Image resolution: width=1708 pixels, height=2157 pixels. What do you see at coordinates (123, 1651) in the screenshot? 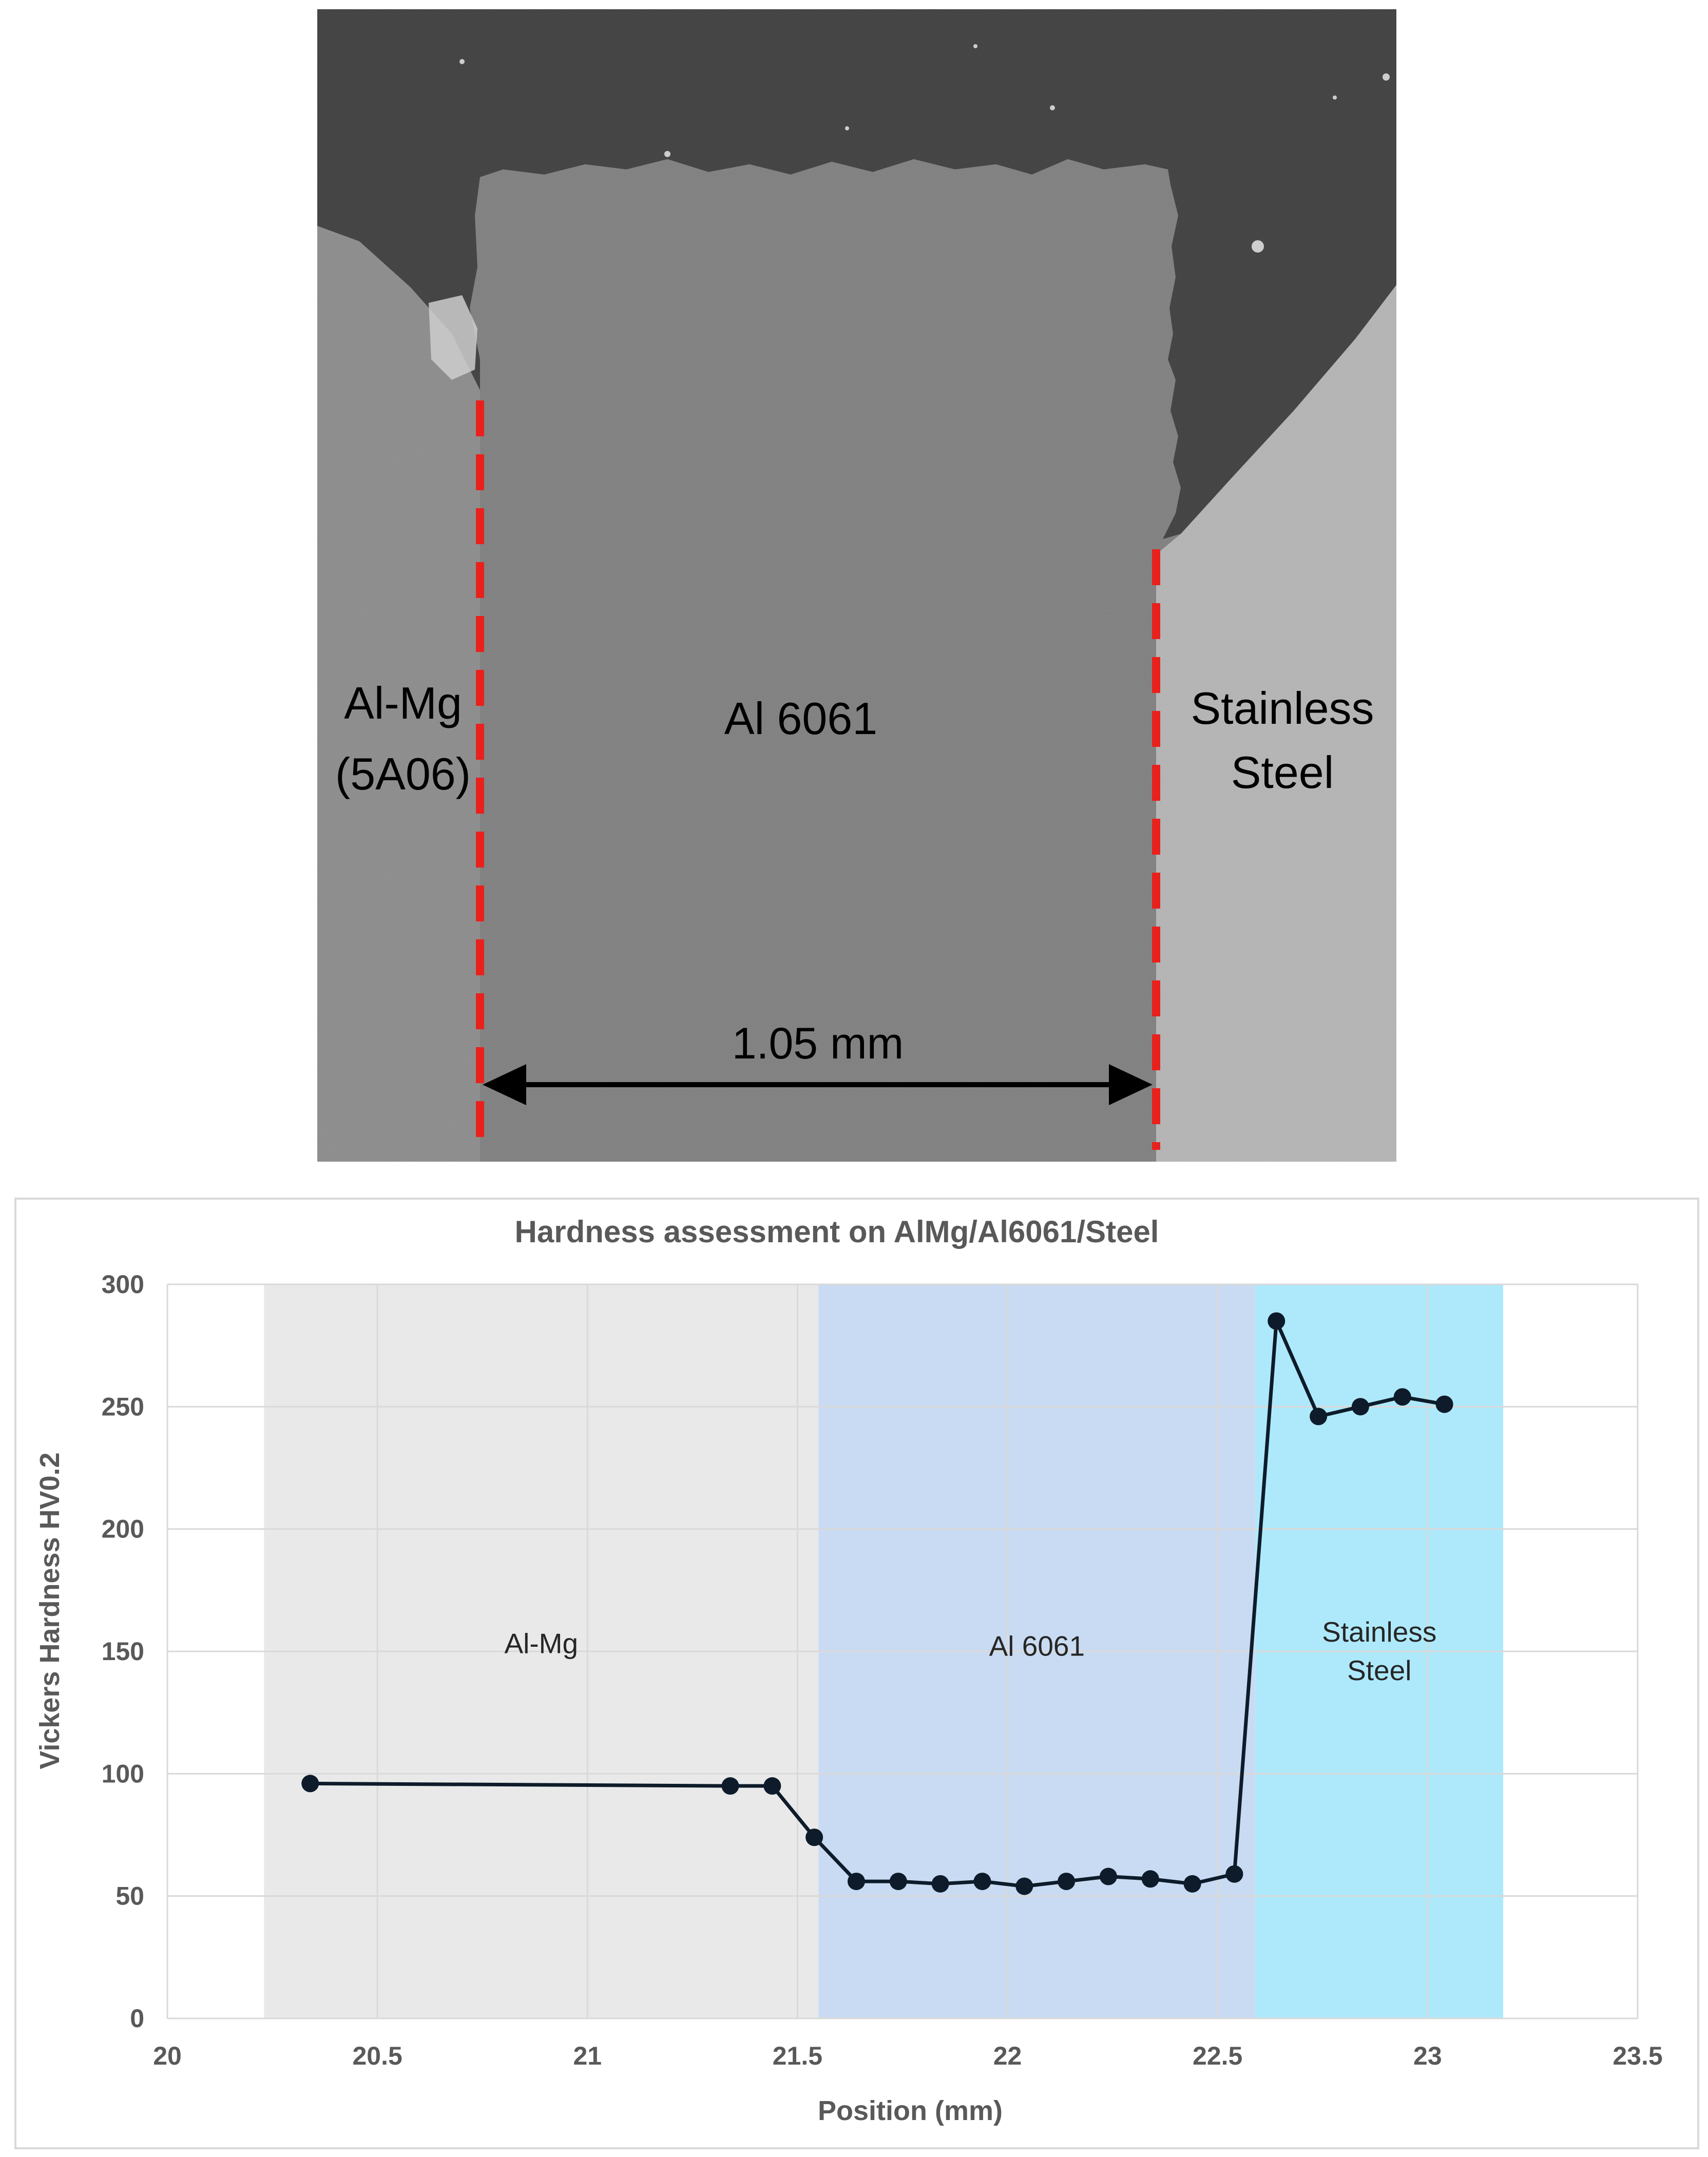
I see `y-tick-label-3: 150` at bounding box center [123, 1651].